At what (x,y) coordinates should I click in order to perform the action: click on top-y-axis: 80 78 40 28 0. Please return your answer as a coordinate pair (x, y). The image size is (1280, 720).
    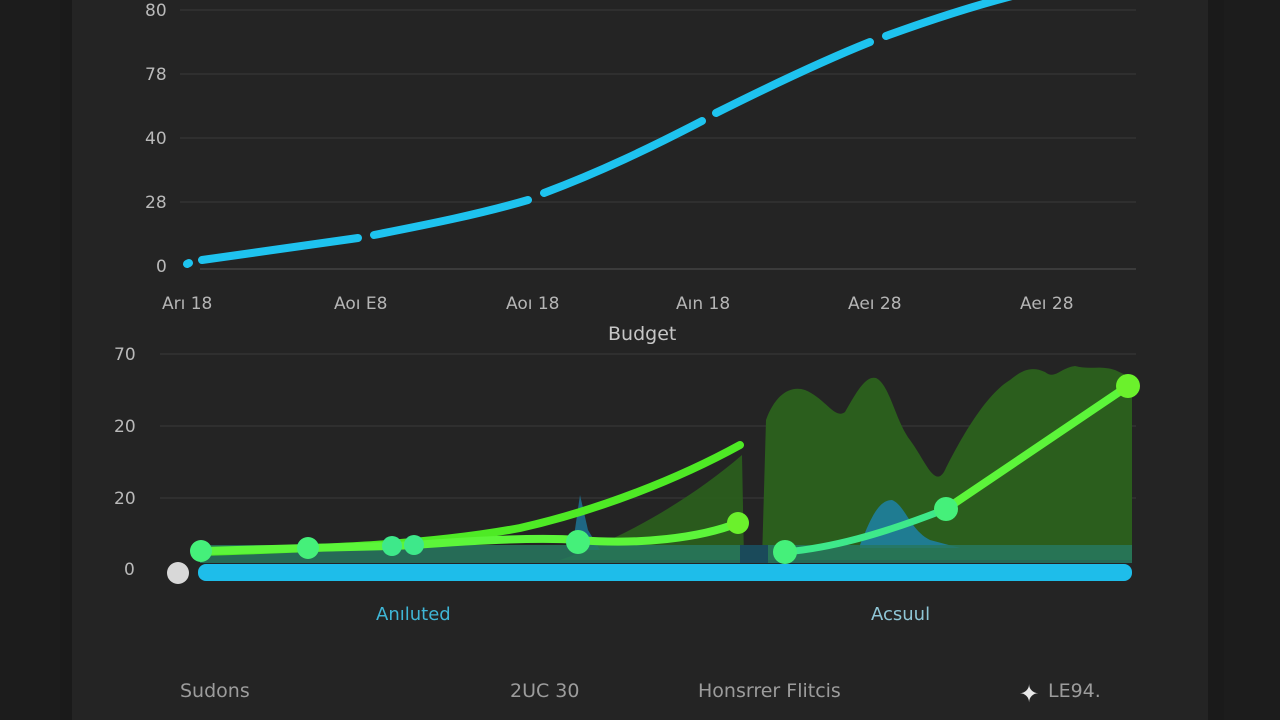
    Looking at the image, I should click on (156, 139).